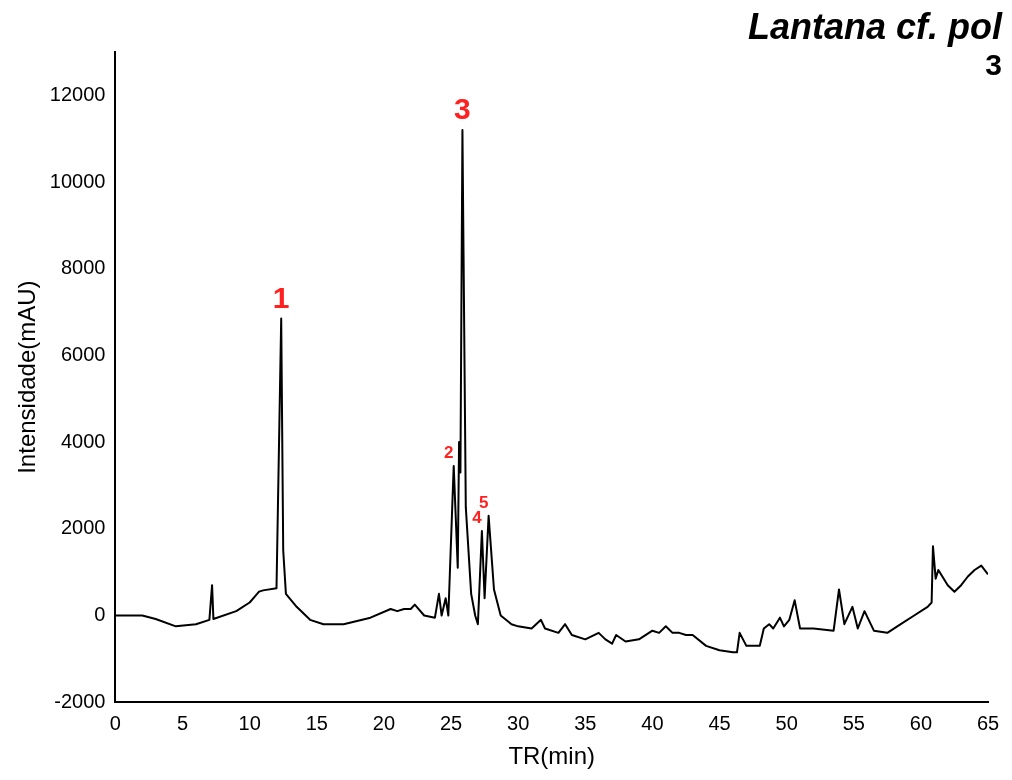 The image size is (1012, 780). What do you see at coordinates (77, 180) in the screenshot?
I see `y-tick-label: 10000` at bounding box center [77, 180].